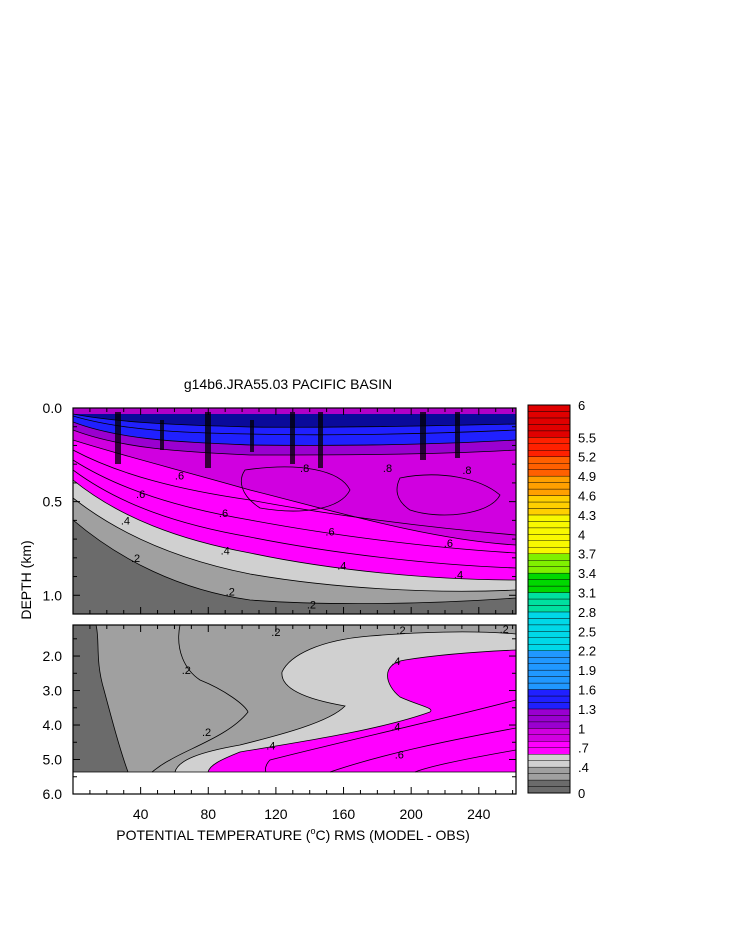 The width and height of the screenshot is (733, 945). Describe the element at coordinates (587, 631) in the screenshot. I see `colorbar-label: 2.5` at that location.